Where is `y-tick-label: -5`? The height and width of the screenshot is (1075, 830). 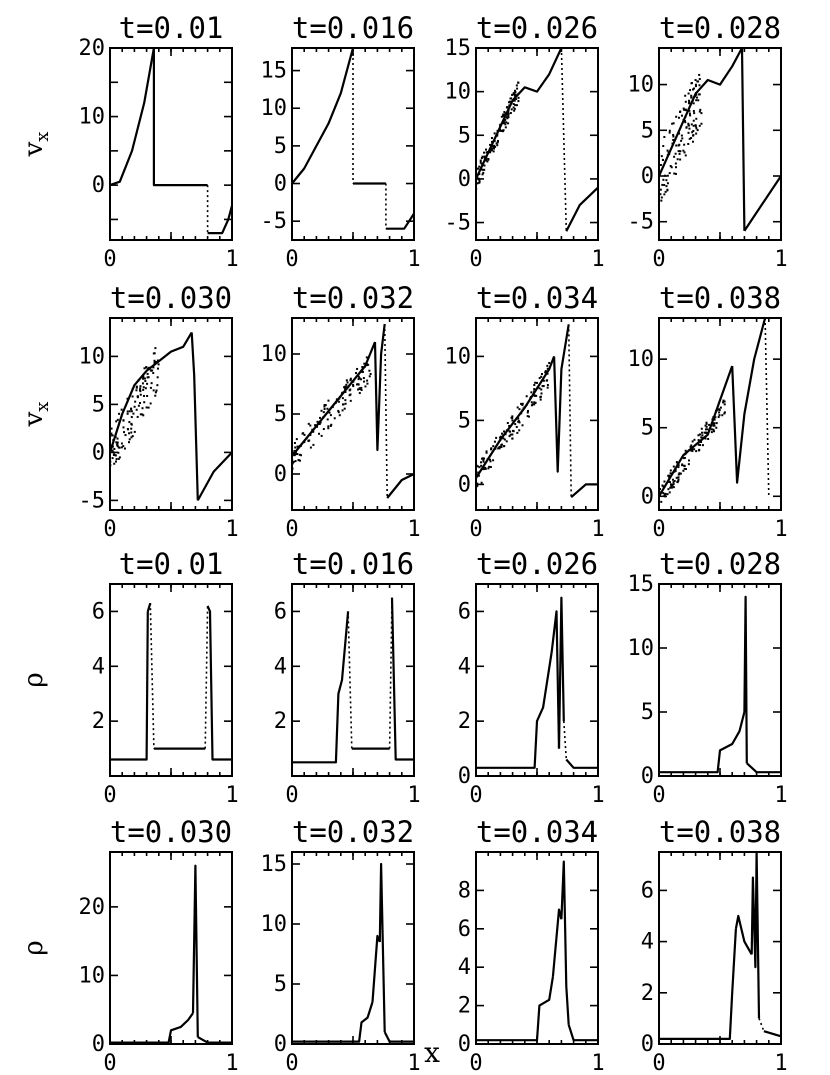 y-tick-label: -5 is located at coordinates (274, 221).